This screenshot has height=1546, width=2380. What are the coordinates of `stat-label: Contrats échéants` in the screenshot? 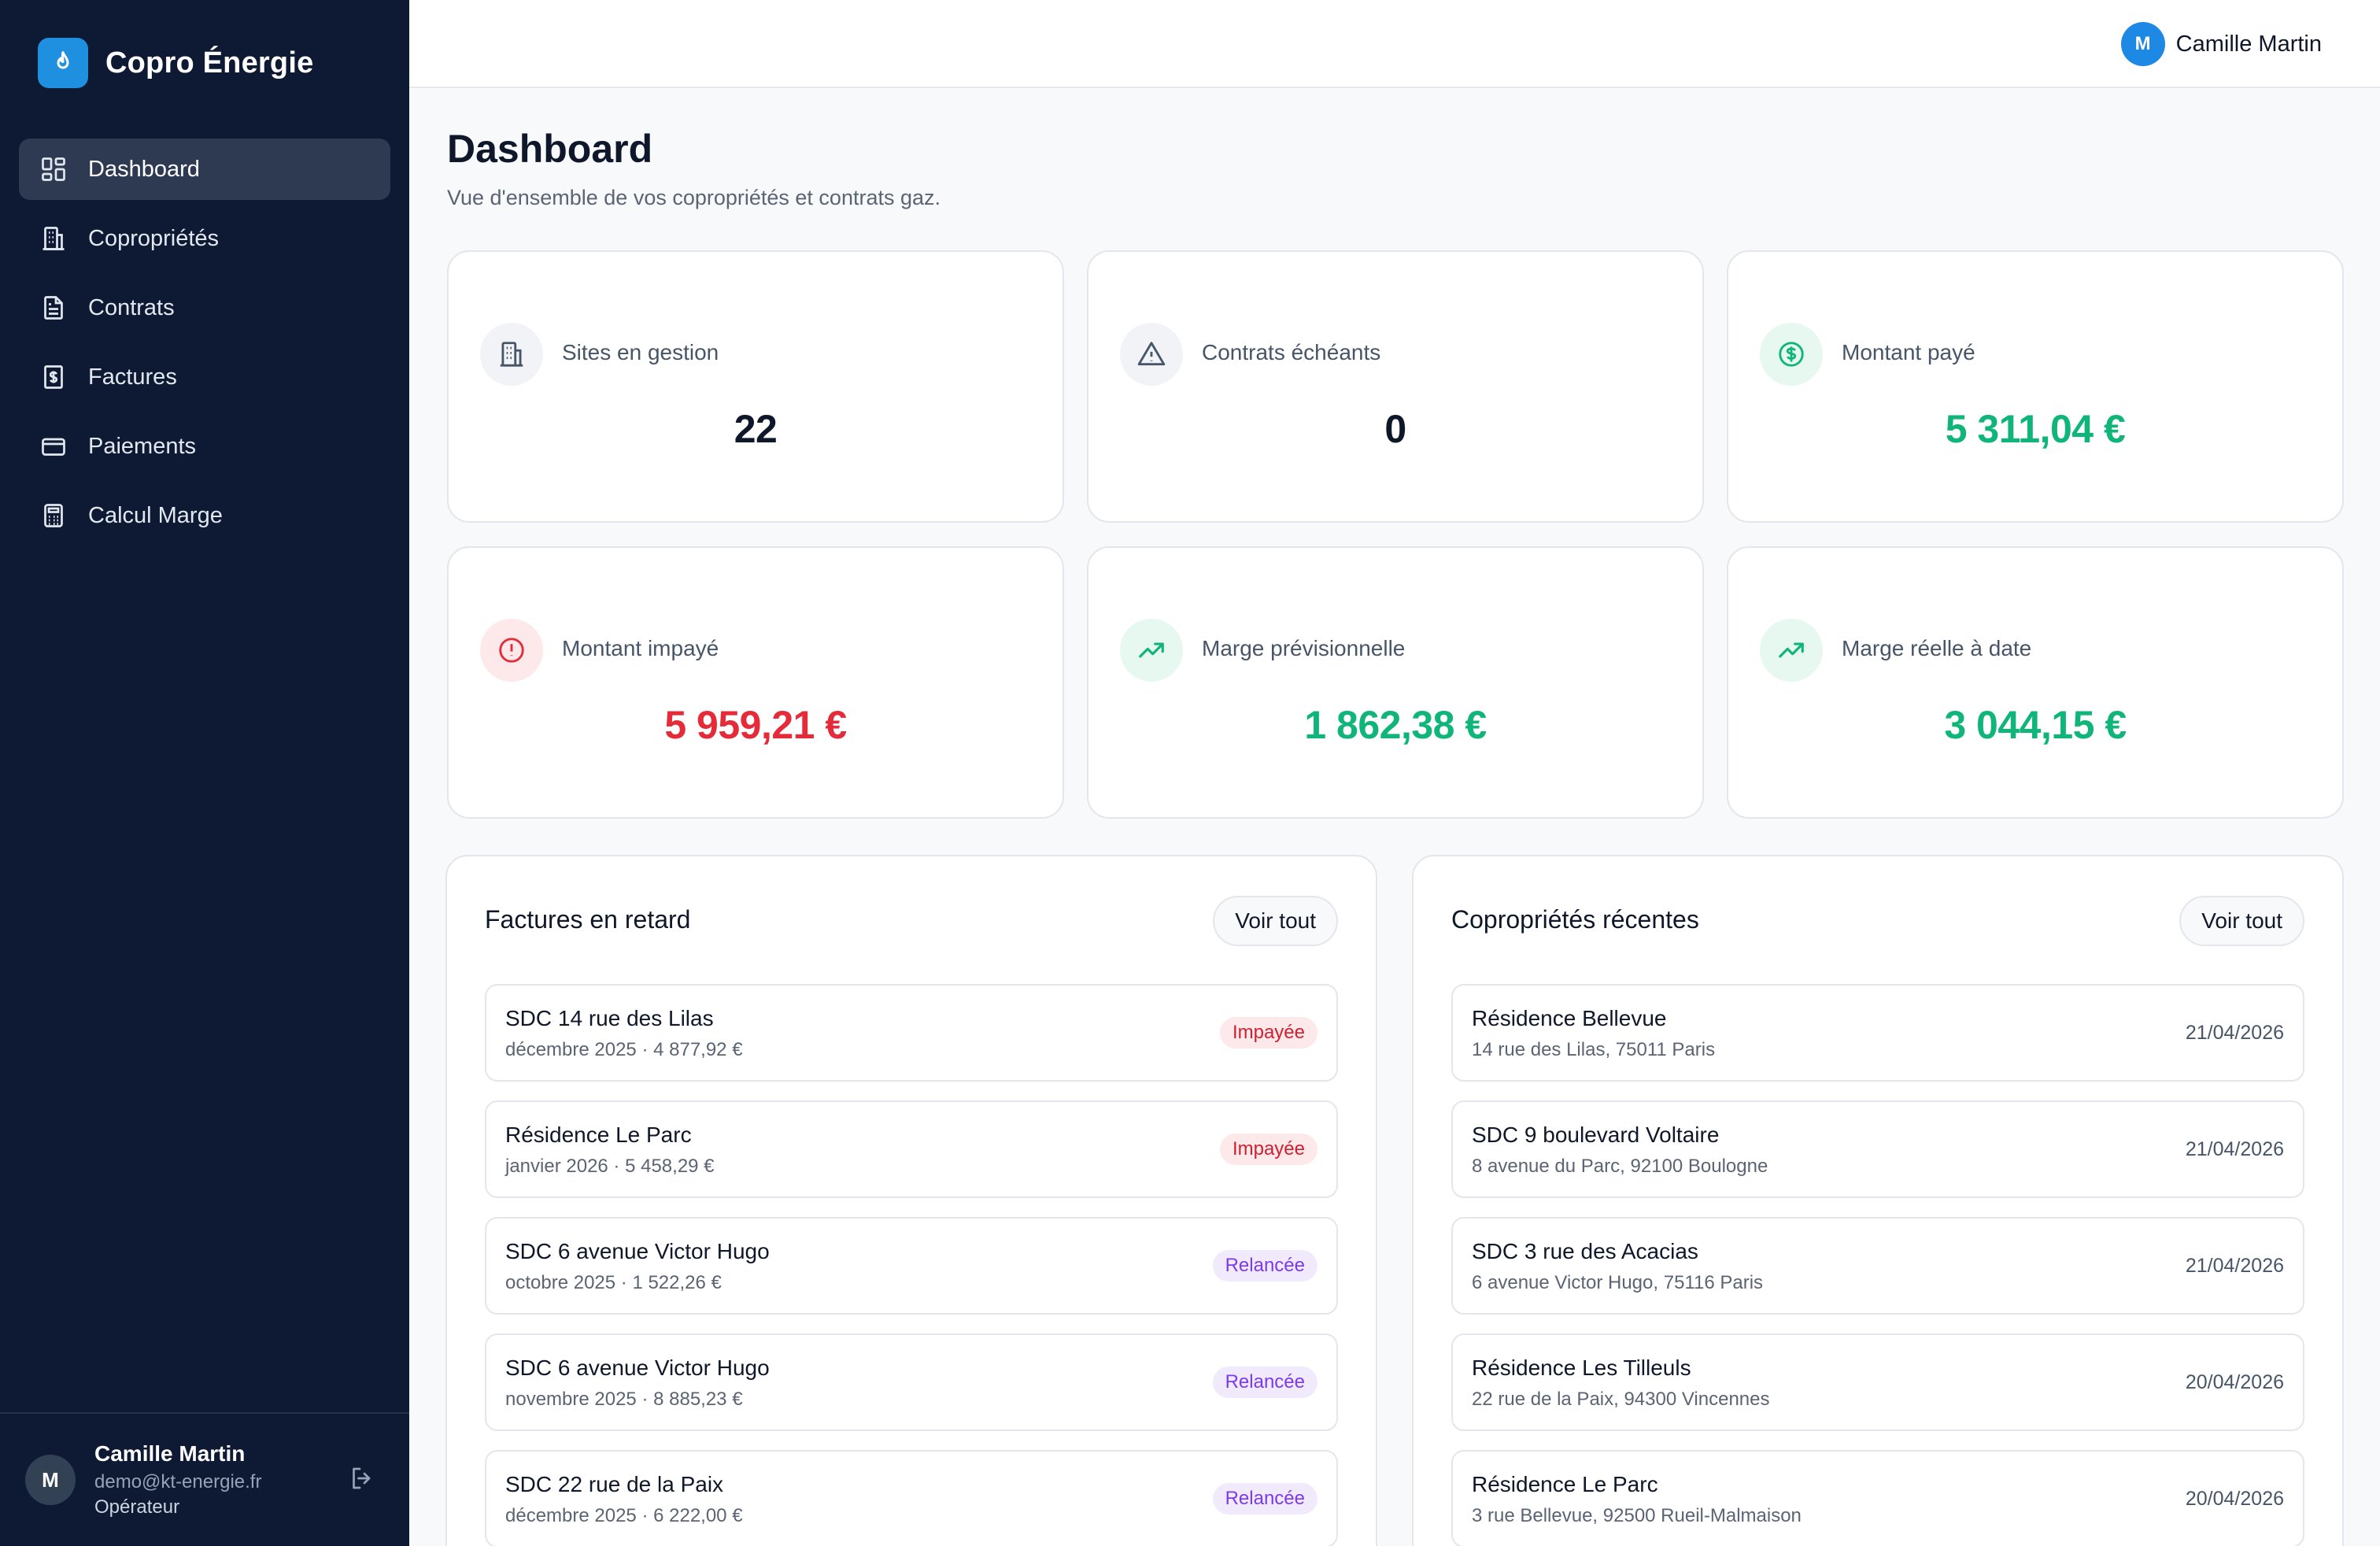 It's located at (1291, 352).